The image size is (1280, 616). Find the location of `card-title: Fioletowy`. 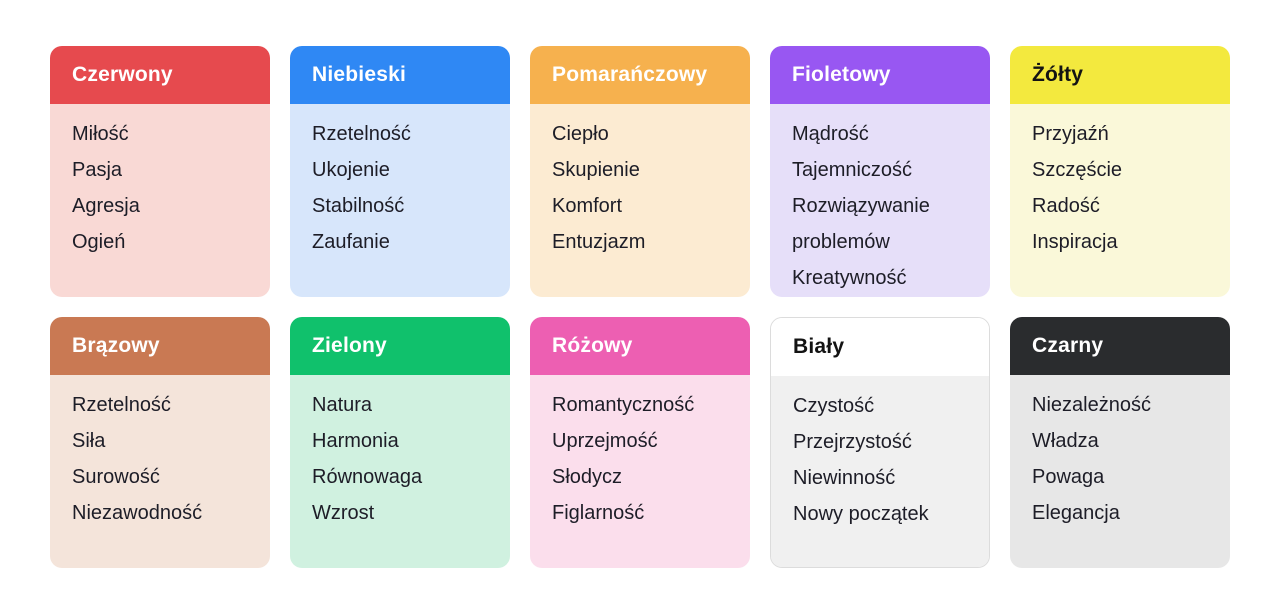

card-title: Fioletowy is located at coordinates (841, 74).